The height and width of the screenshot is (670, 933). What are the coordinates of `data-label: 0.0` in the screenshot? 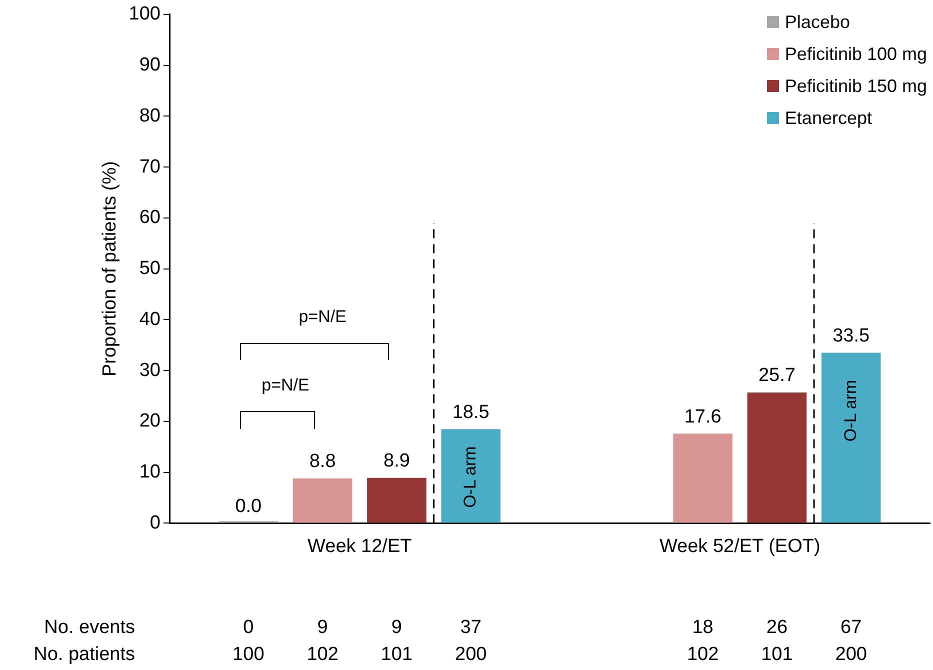 It's located at (248, 506).